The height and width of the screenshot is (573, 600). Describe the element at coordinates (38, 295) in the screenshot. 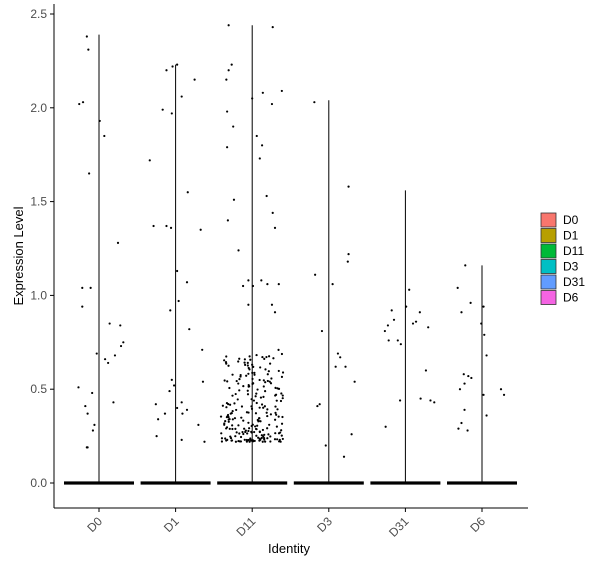

I see `y-tick-label: 1.0` at that location.